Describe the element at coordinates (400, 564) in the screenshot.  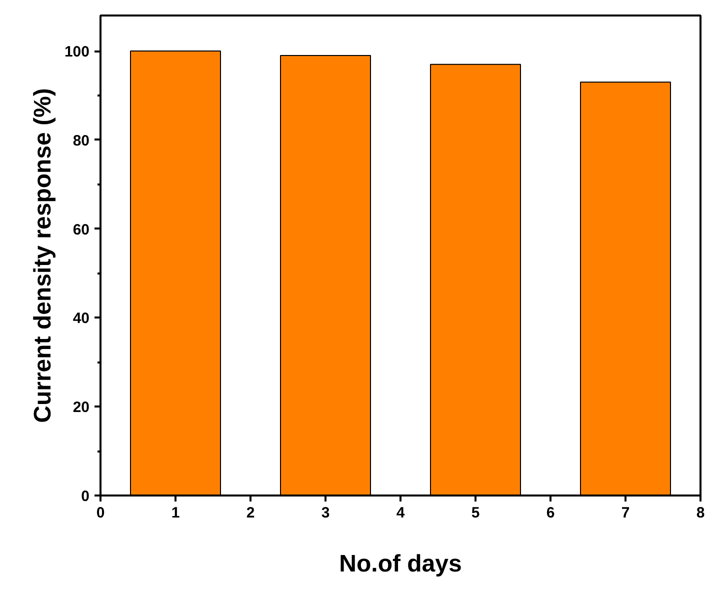
I see `x-axis-title: No.of days` at that location.